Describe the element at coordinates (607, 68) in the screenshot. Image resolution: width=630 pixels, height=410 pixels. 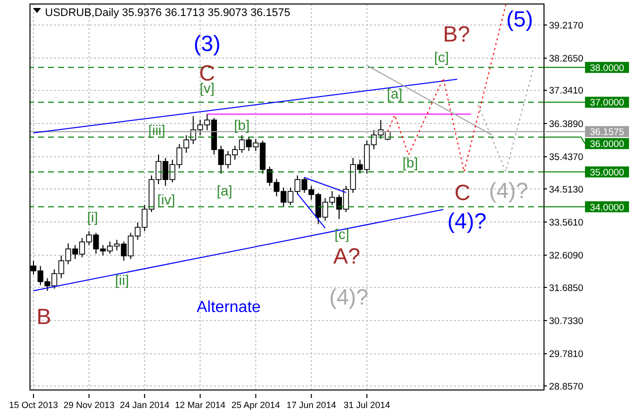
I see `ref-line-label: 38.0000` at that location.